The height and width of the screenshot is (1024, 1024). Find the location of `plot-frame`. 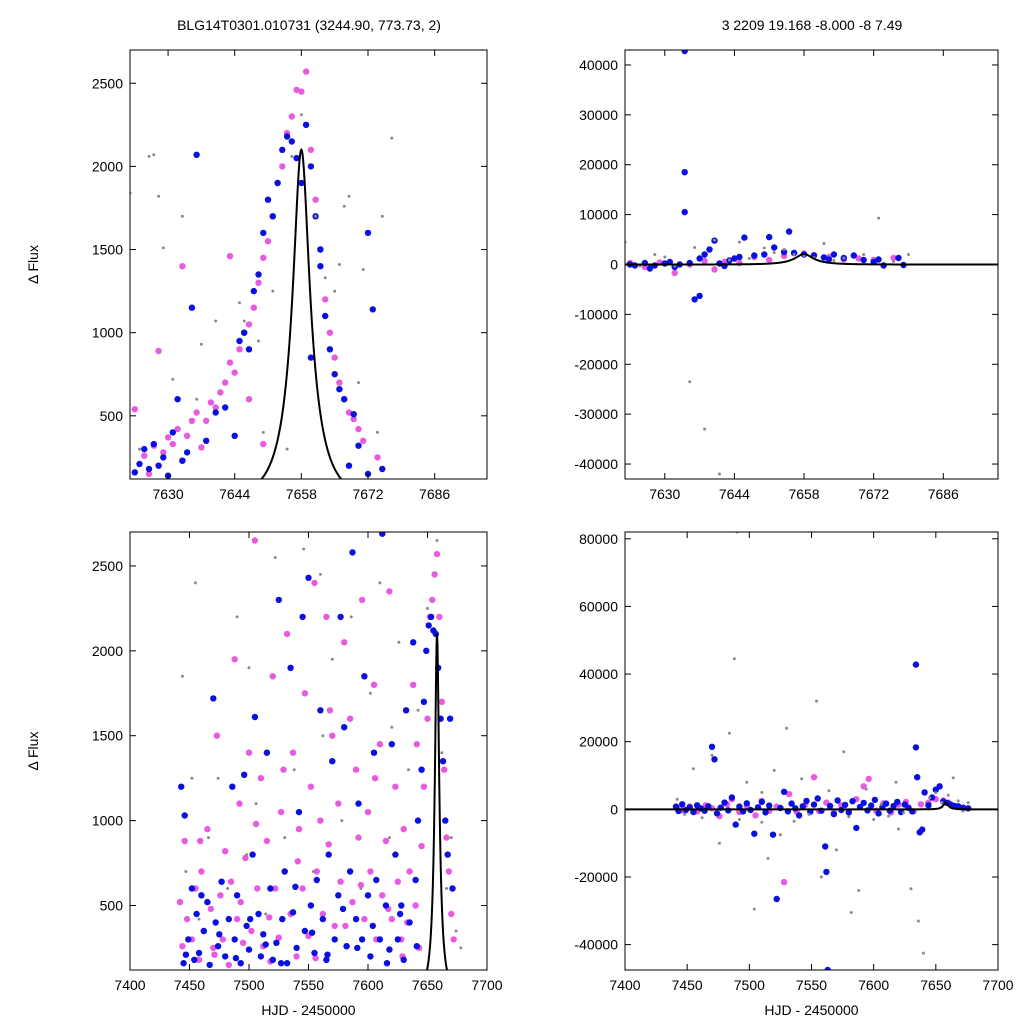

plot-frame is located at coordinates (308, 264).